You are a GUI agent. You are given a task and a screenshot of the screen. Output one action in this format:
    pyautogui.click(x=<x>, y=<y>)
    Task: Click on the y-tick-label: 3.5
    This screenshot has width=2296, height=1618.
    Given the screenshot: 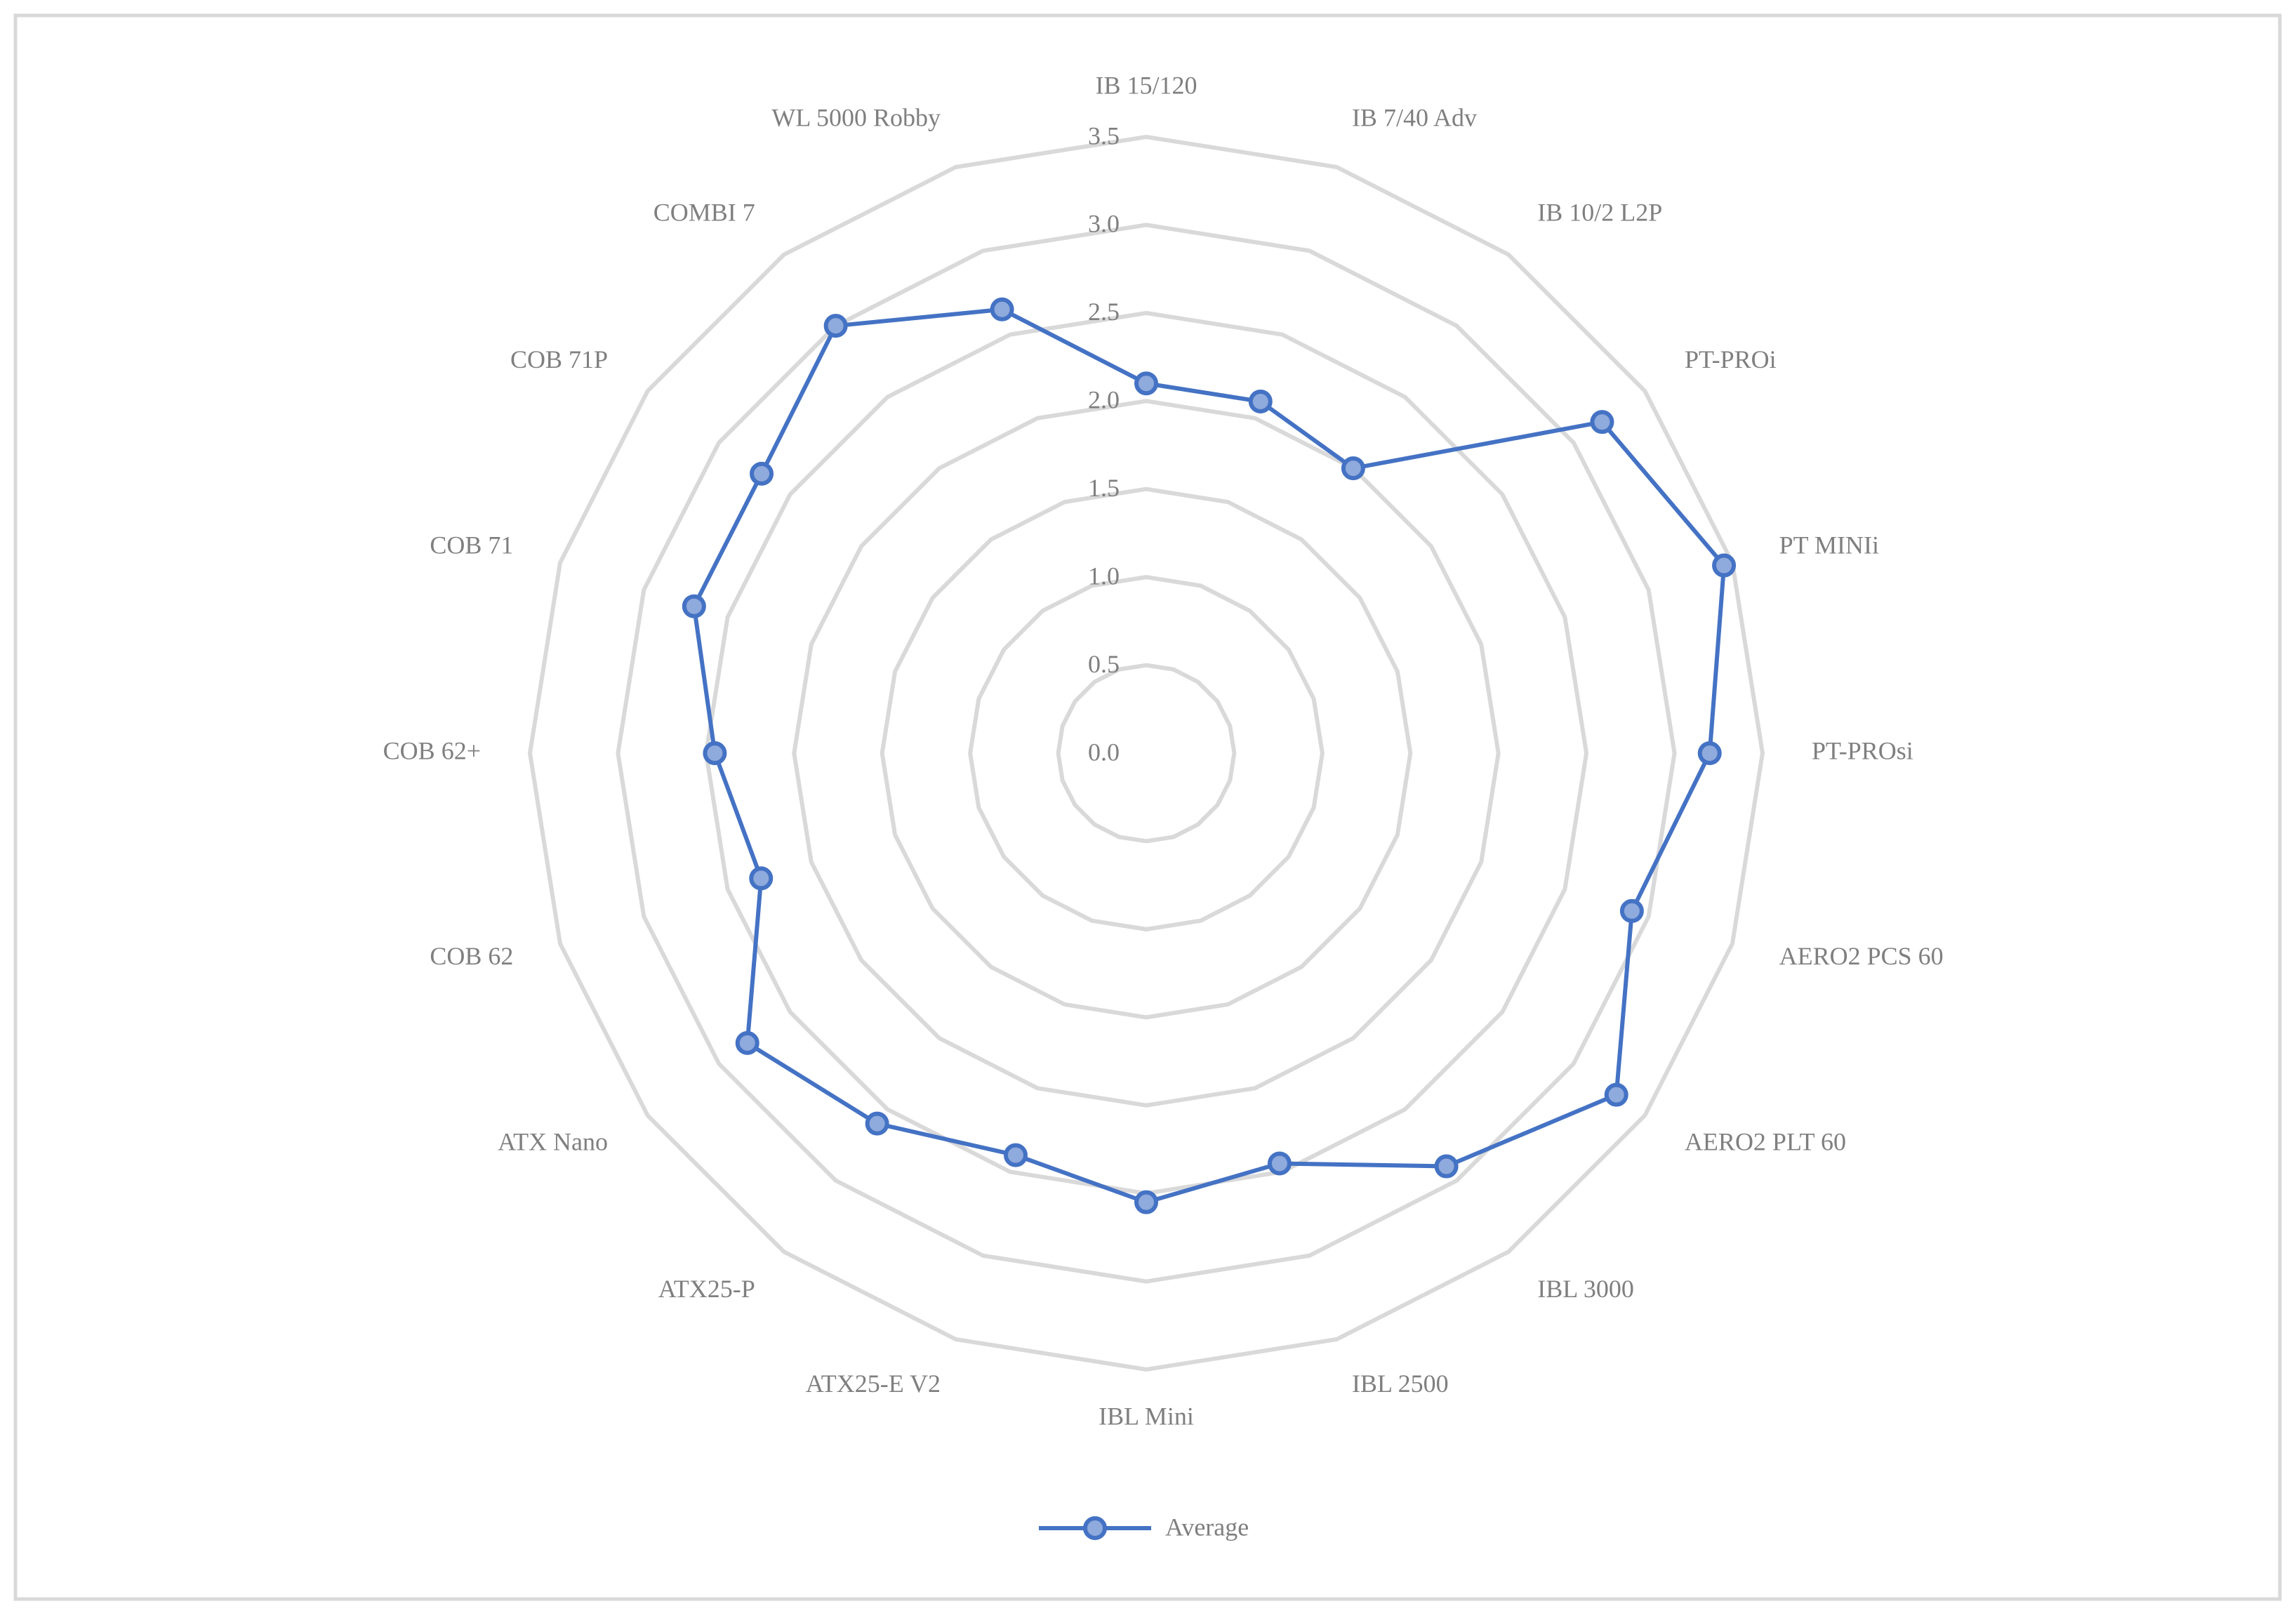 What is the action you would take?
    pyautogui.click(x=1104, y=136)
    